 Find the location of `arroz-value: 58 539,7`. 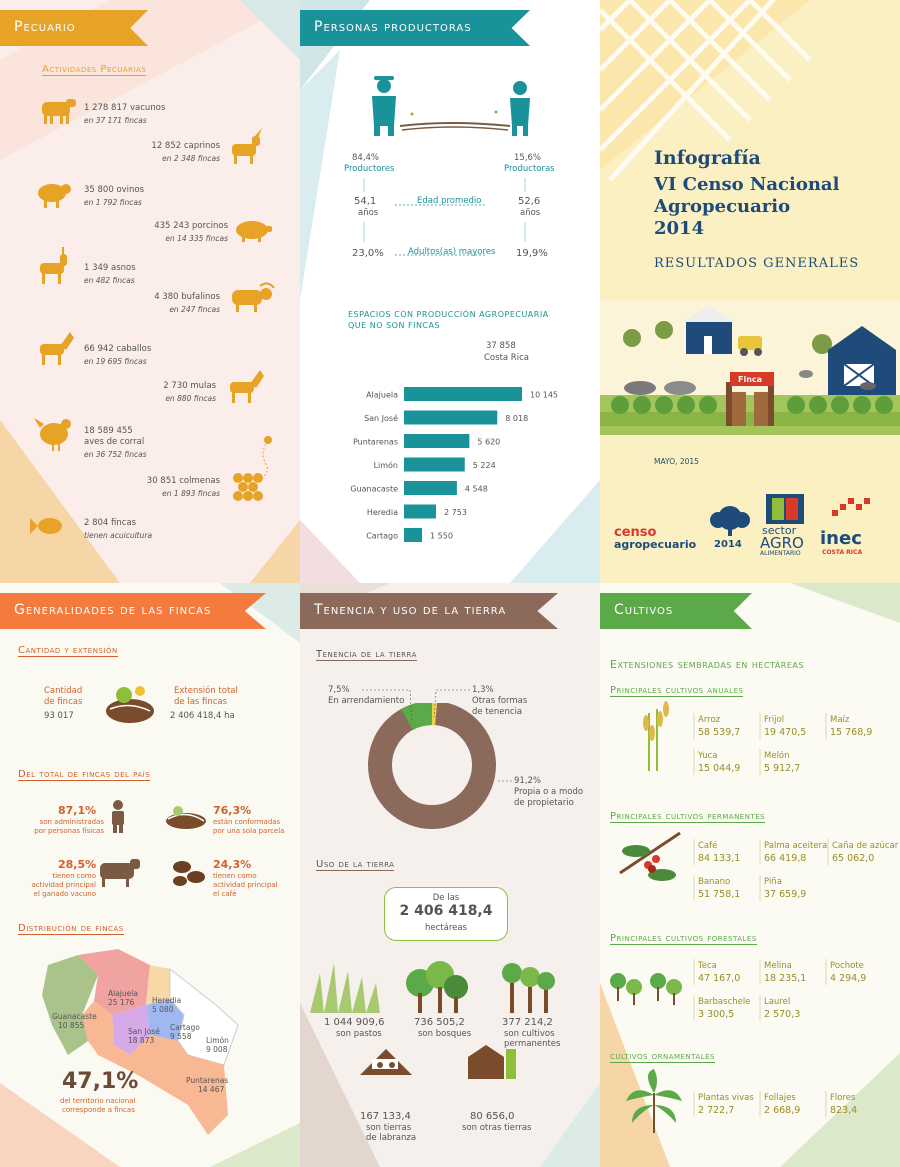

arroz-value: 58 539,7 is located at coordinates (719, 732).